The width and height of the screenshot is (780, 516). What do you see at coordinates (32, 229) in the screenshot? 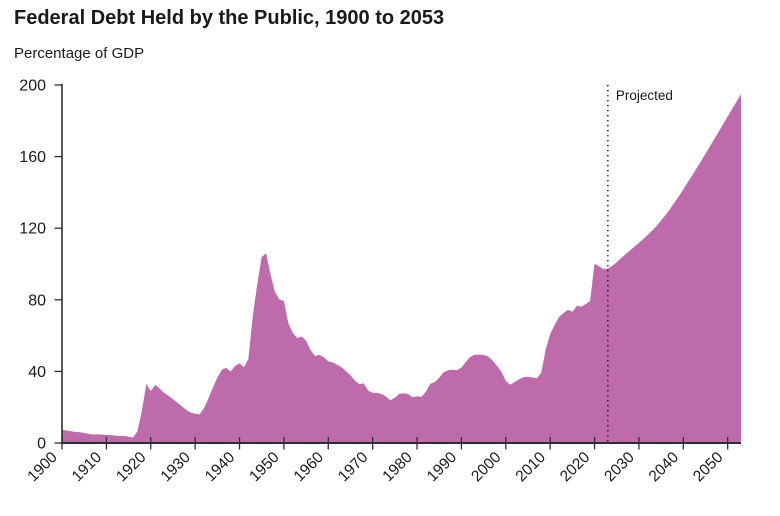
I see `y-axis-tick-label: 120` at bounding box center [32, 229].